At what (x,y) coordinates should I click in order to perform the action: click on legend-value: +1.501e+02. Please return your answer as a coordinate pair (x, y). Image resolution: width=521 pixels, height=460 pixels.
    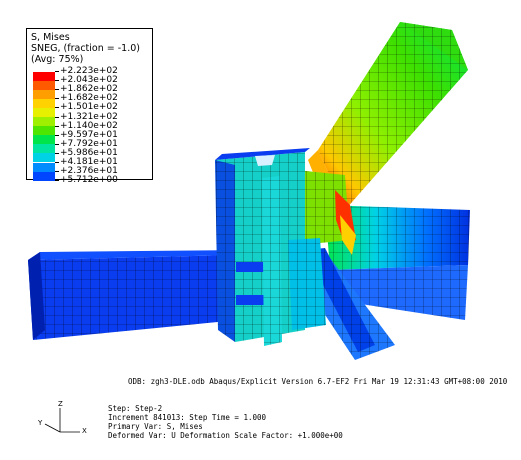
    Looking at the image, I should click on (89, 107).